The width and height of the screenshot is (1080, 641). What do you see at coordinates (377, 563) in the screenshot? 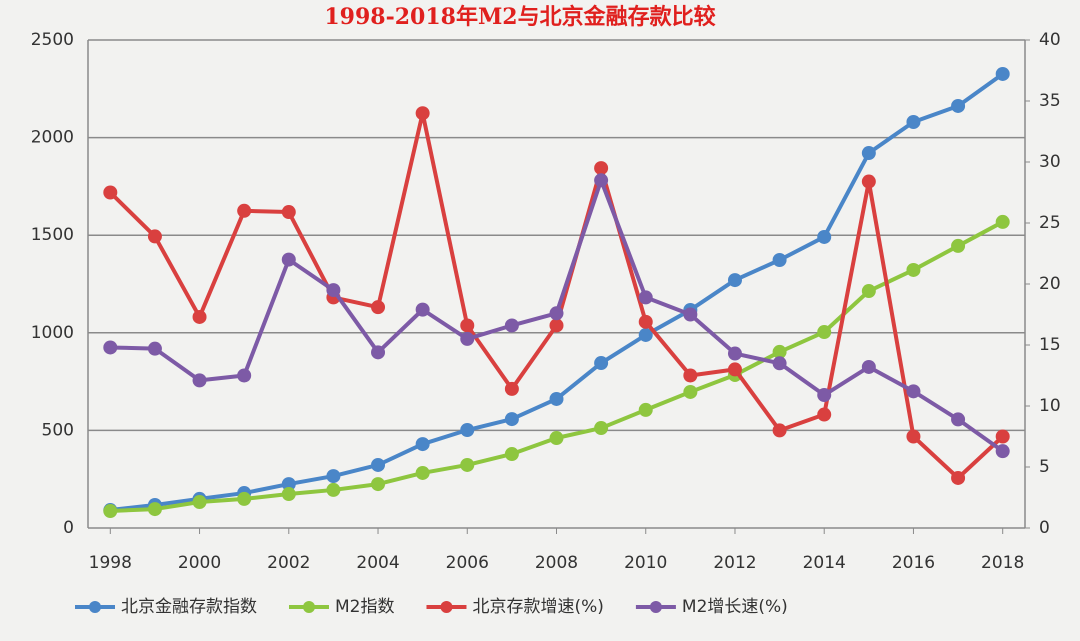
I see `x-tick-label: 2004` at bounding box center [377, 563].